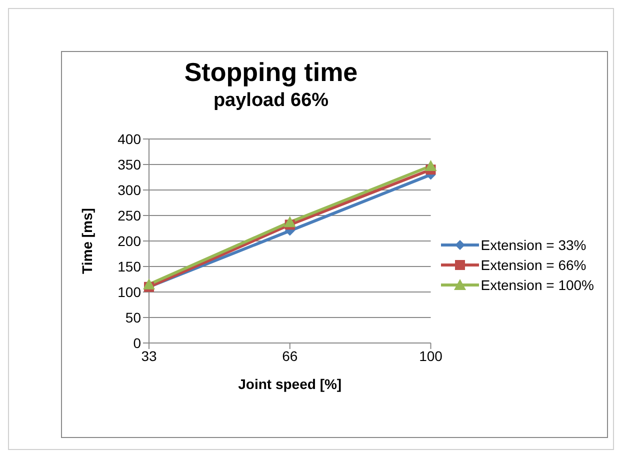 This screenshot has height=464, width=626. What do you see at coordinates (533, 265) in the screenshot?
I see `legend-label: Extension = 66%` at bounding box center [533, 265].